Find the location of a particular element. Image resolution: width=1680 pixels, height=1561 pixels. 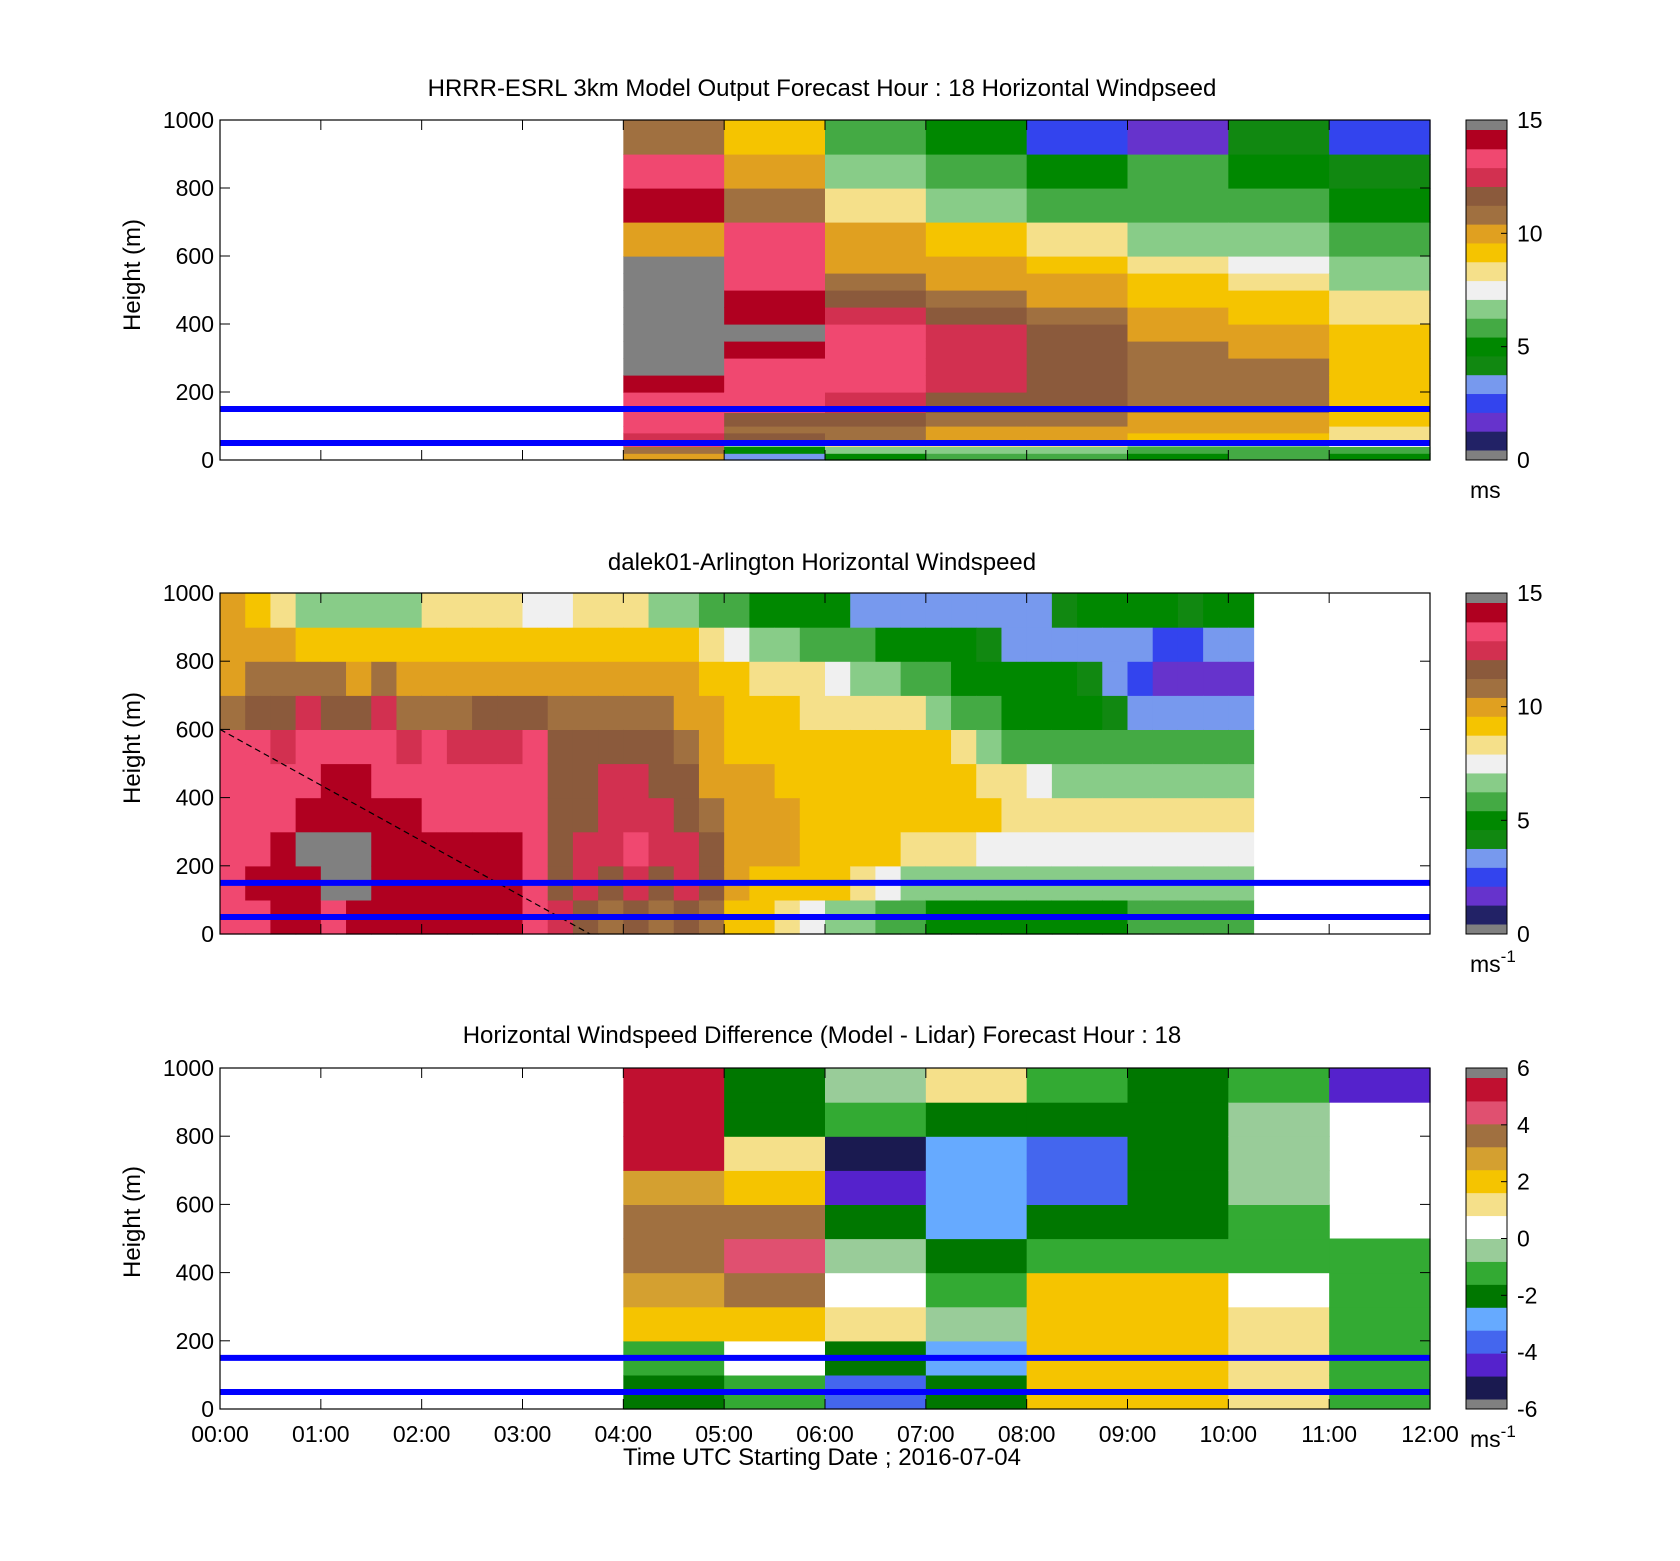

panel-title: dalek01-Arlington Horizontal Windspeed is located at coordinates (822, 562).